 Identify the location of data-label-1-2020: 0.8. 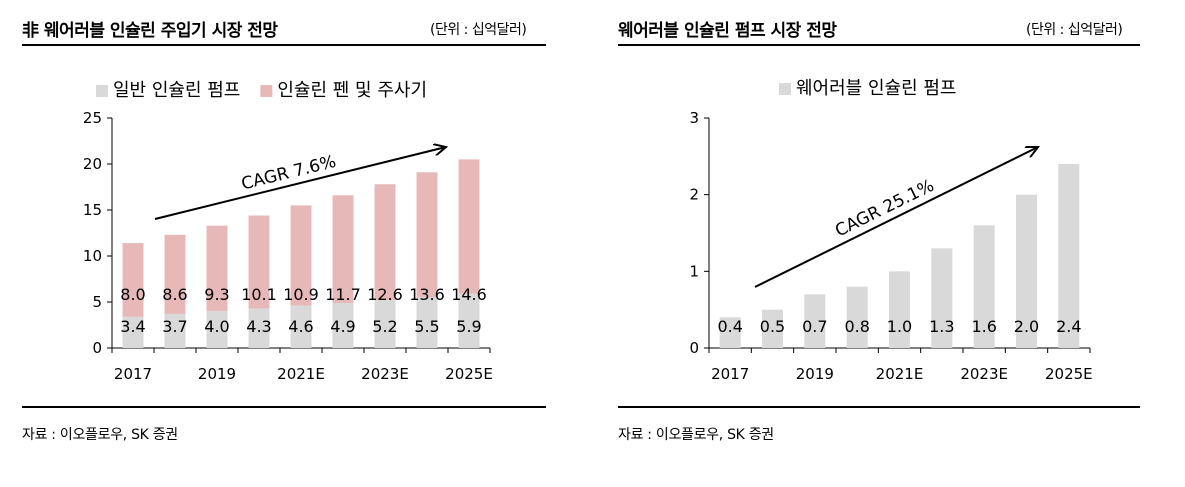
(856, 326).